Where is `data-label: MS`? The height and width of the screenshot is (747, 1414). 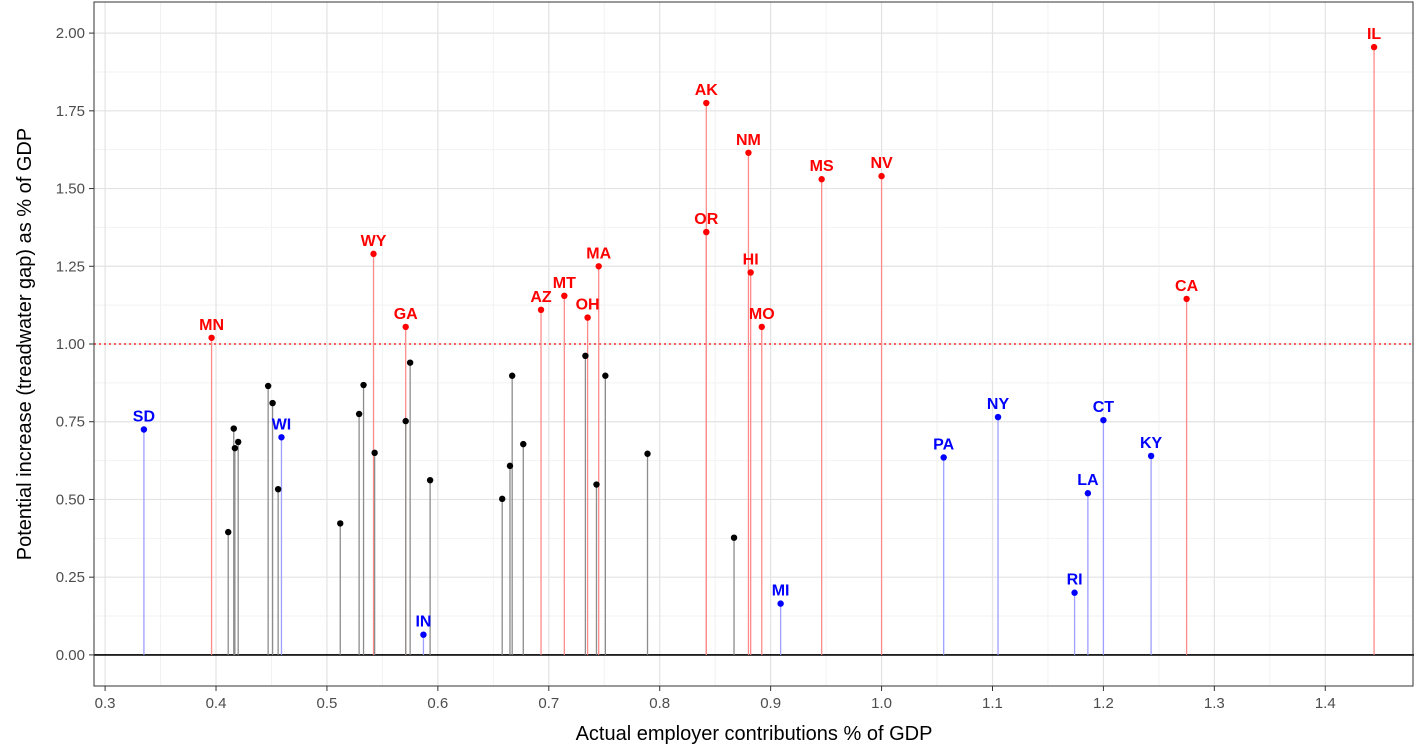
data-label: MS is located at coordinates (822, 166).